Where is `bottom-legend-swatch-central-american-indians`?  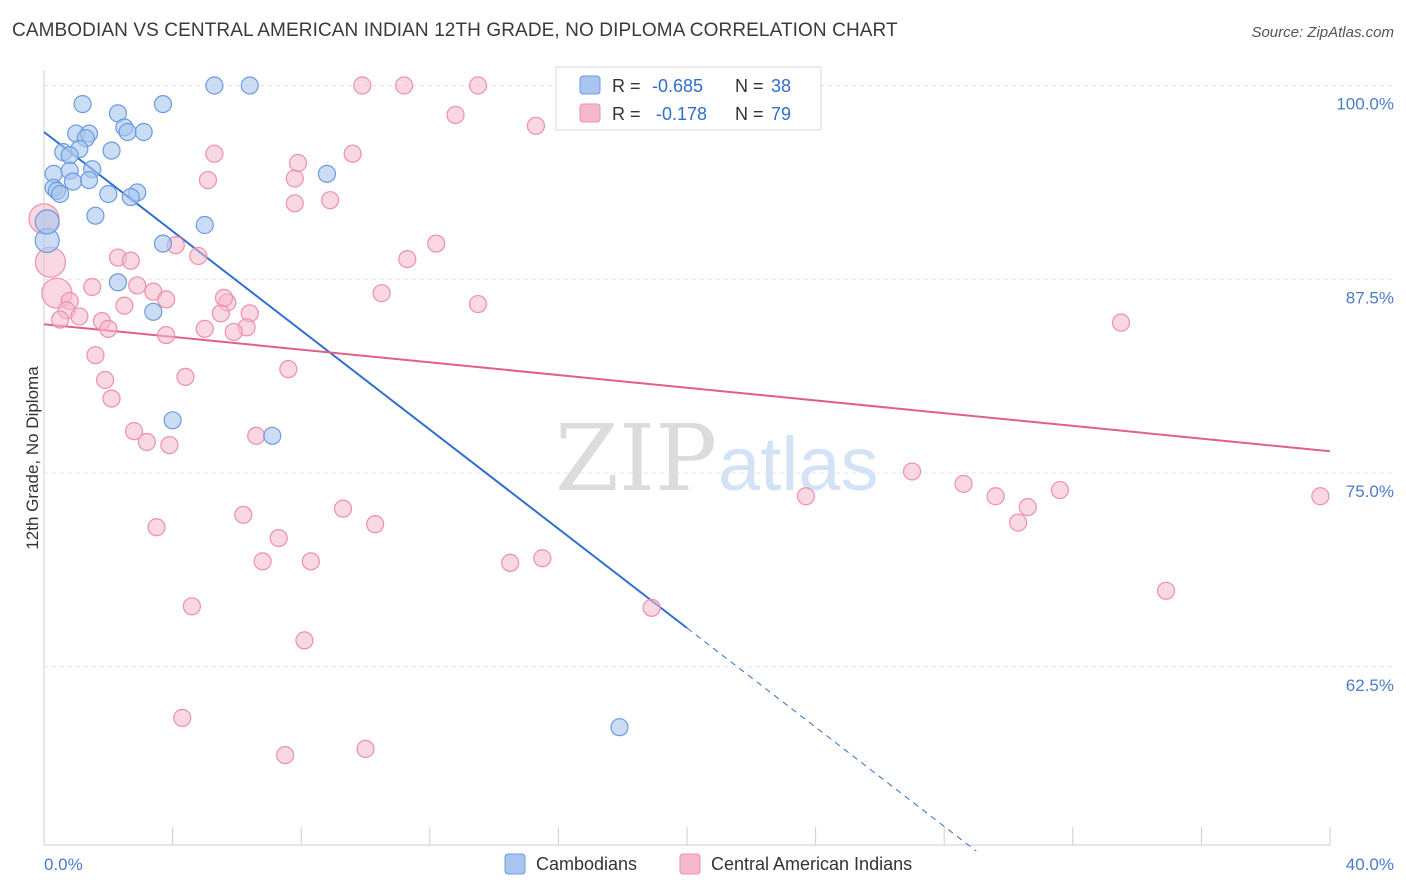 bottom-legend-swatch-central-american-indians is located at coordinates (690, 864).